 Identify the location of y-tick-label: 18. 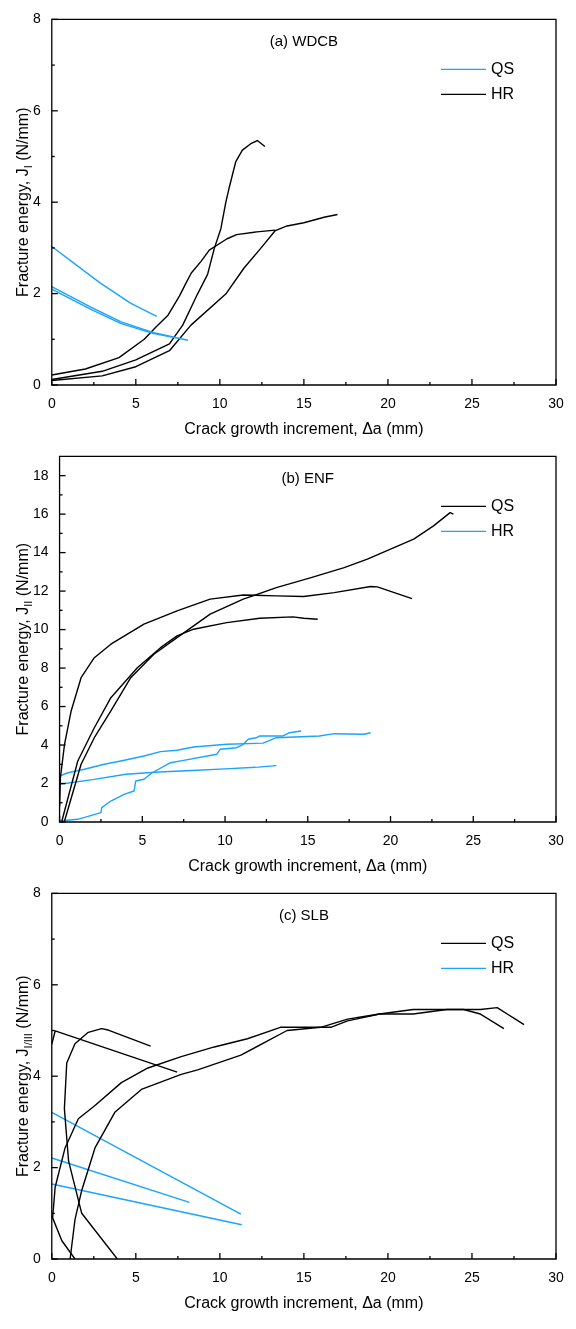
(40, 474).